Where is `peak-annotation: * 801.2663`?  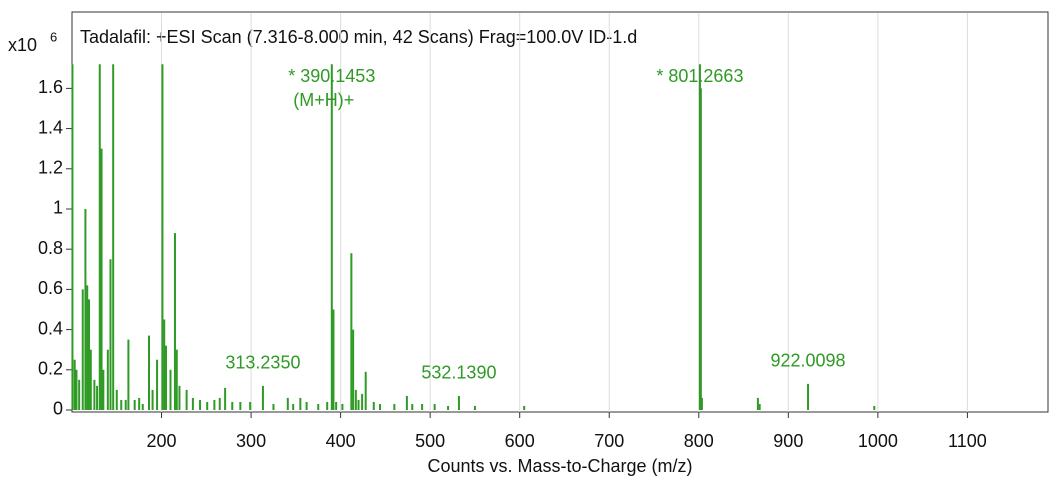
peak-annotation: * 801.2663 is located at coordinates (699, 76).